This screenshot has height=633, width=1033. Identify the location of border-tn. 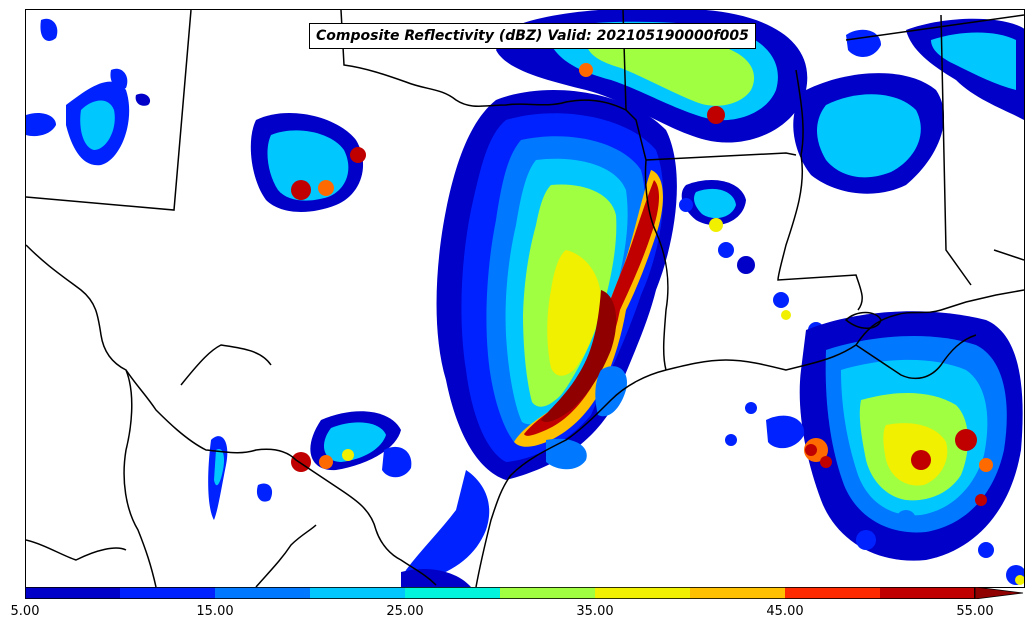
(934, 27).